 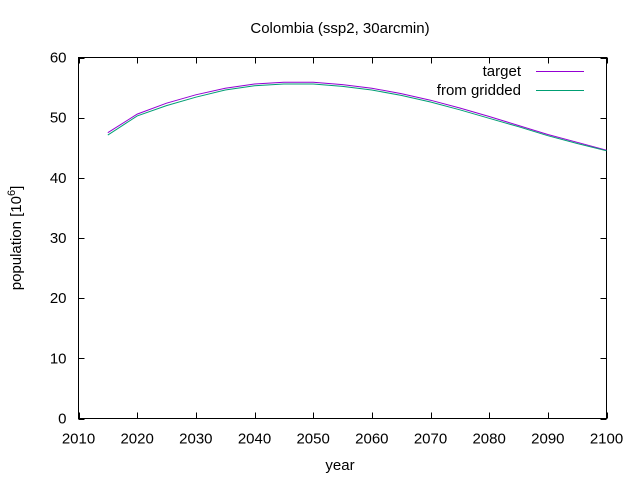 I want to click on x-tick-label: 2030, so click(x=195, y=439).